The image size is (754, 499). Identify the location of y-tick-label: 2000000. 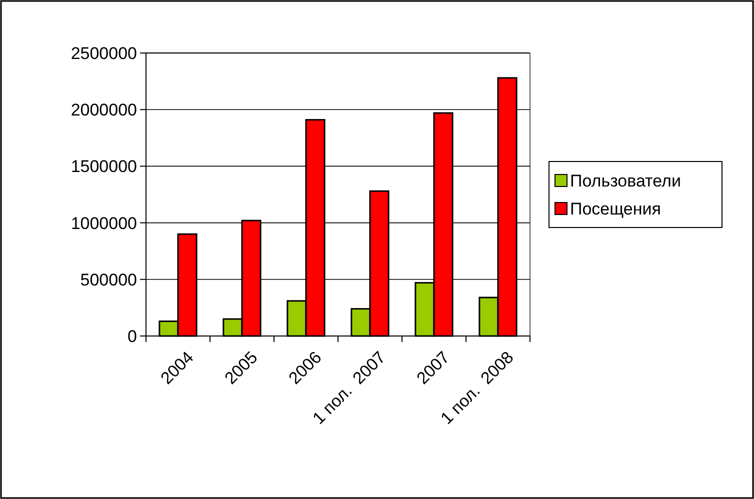
(103, 110).